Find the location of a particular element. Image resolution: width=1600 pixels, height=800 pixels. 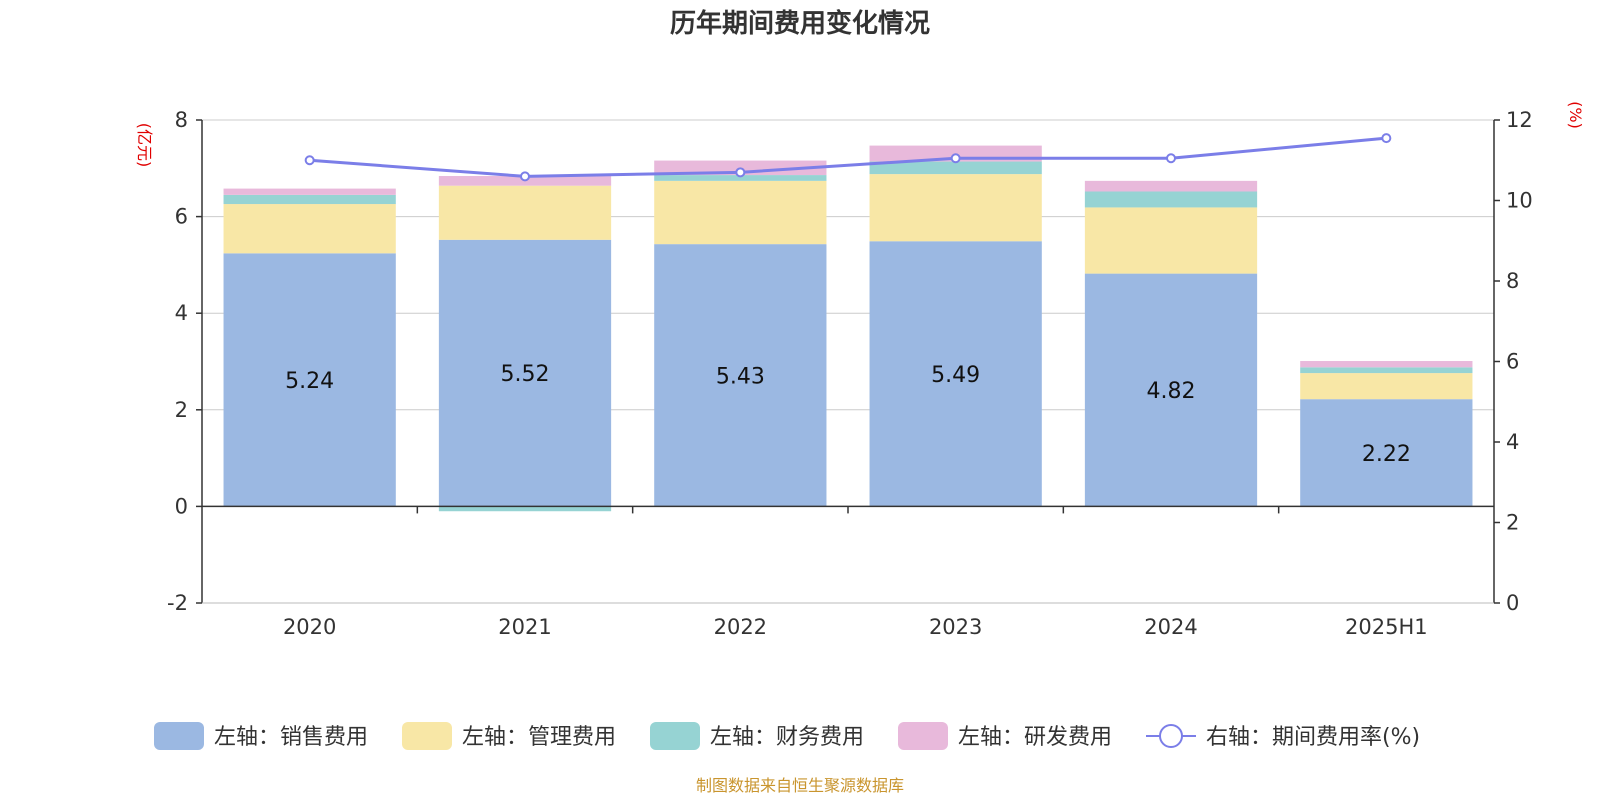

legend: 左轴：销售费用 左轴：管理费用 左轴：财务费用 左轴：研发费用 右轴：期间费用率(%) is located at coordinates (787, 736).